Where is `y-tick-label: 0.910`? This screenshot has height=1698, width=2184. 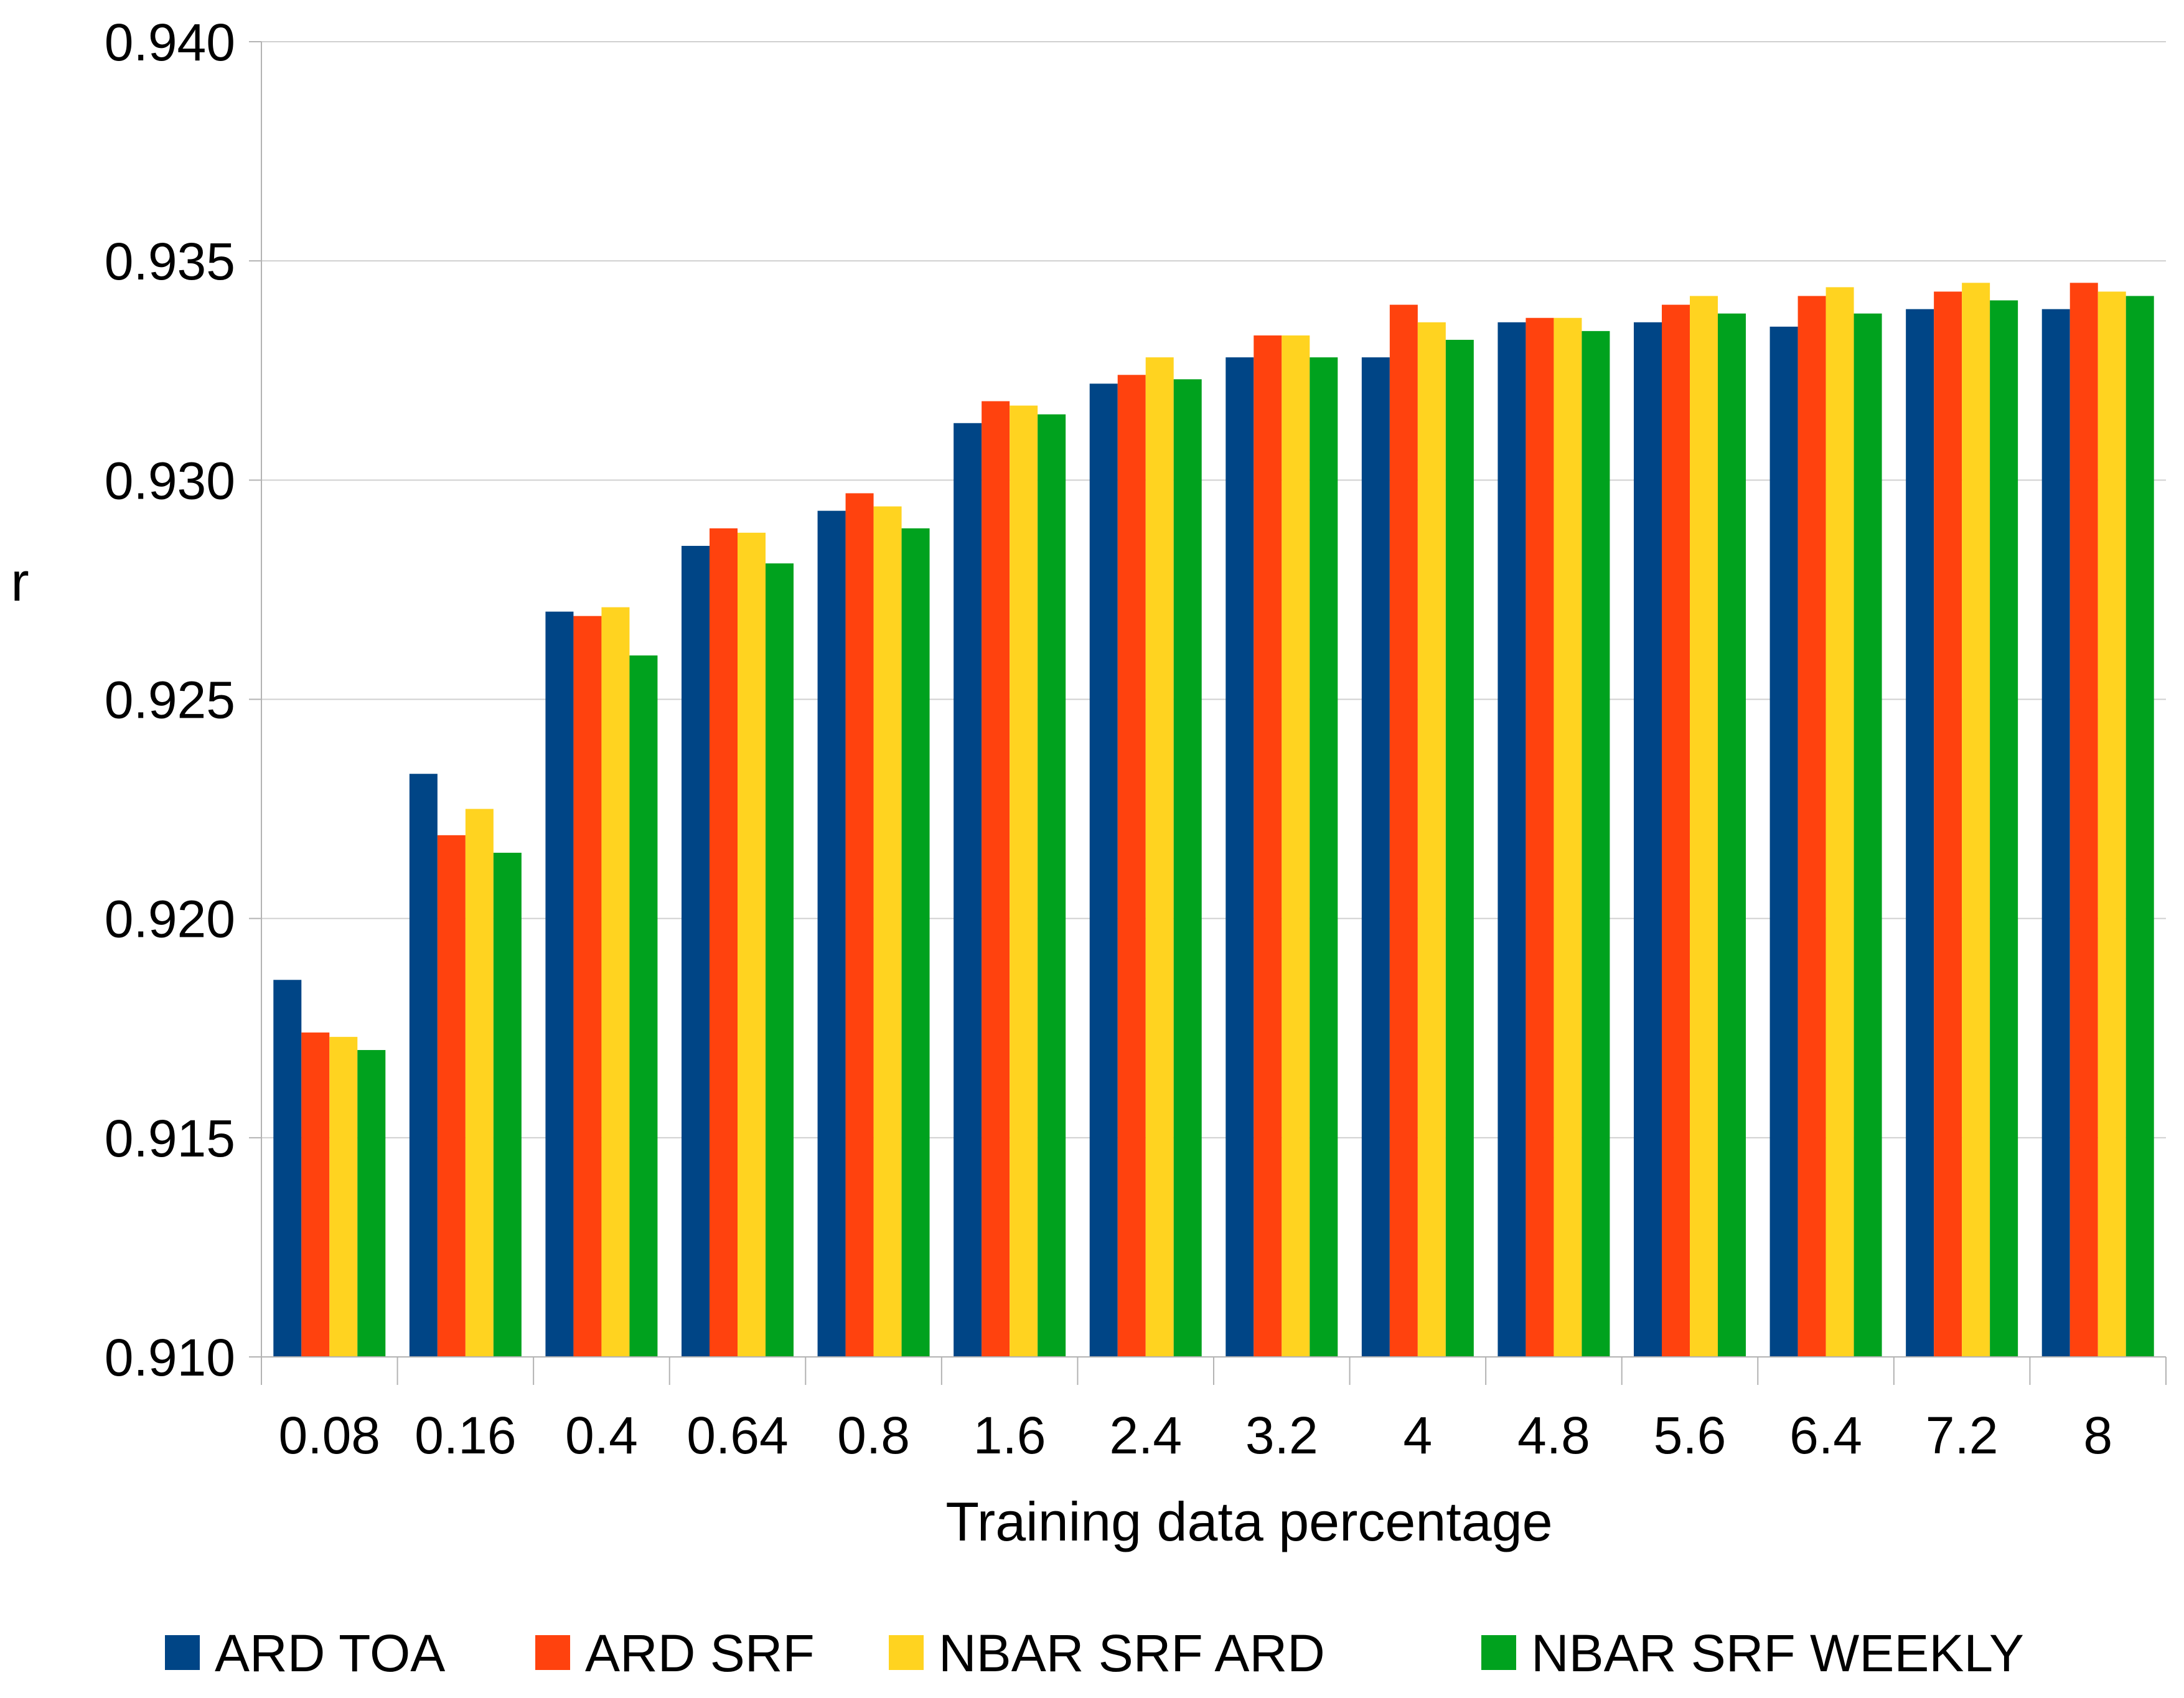
y-tick-label: 0.910 is located at coordinates (170, 1357).